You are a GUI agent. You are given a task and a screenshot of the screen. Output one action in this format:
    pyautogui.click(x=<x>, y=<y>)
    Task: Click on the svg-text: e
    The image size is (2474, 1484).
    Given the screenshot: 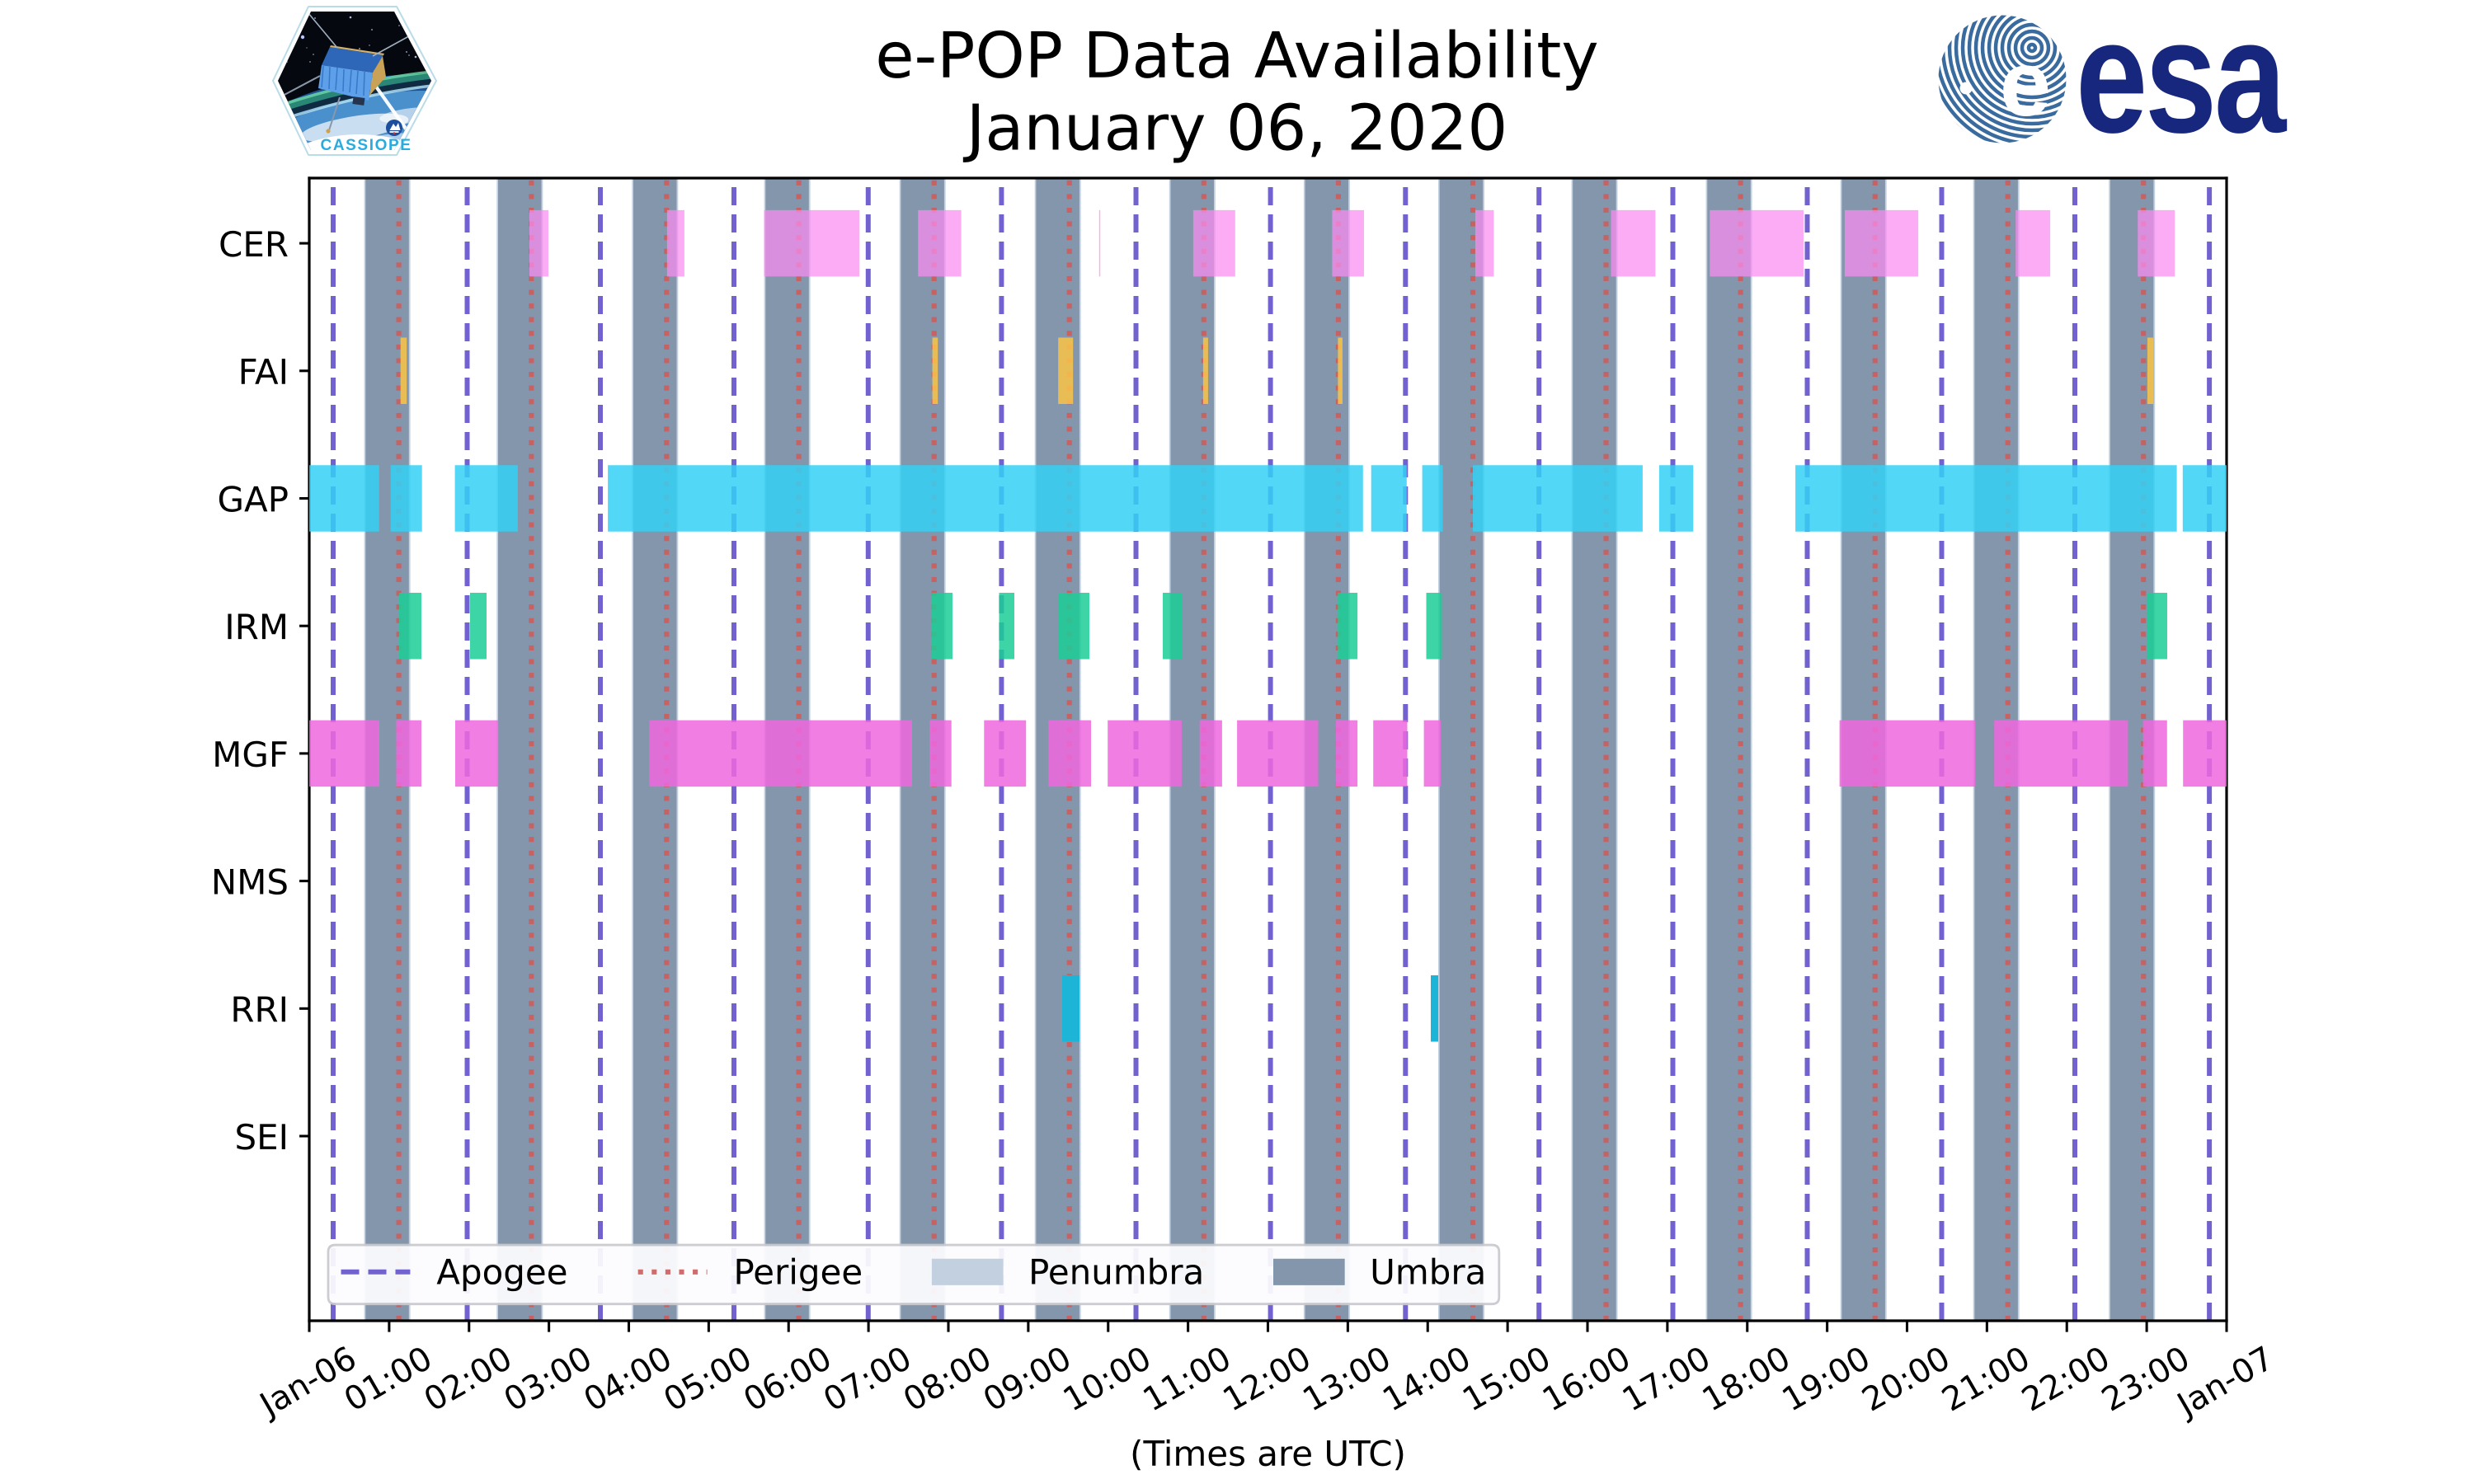 What is the action you would take?
    pyautogui.click(x=2025, y=83)
    